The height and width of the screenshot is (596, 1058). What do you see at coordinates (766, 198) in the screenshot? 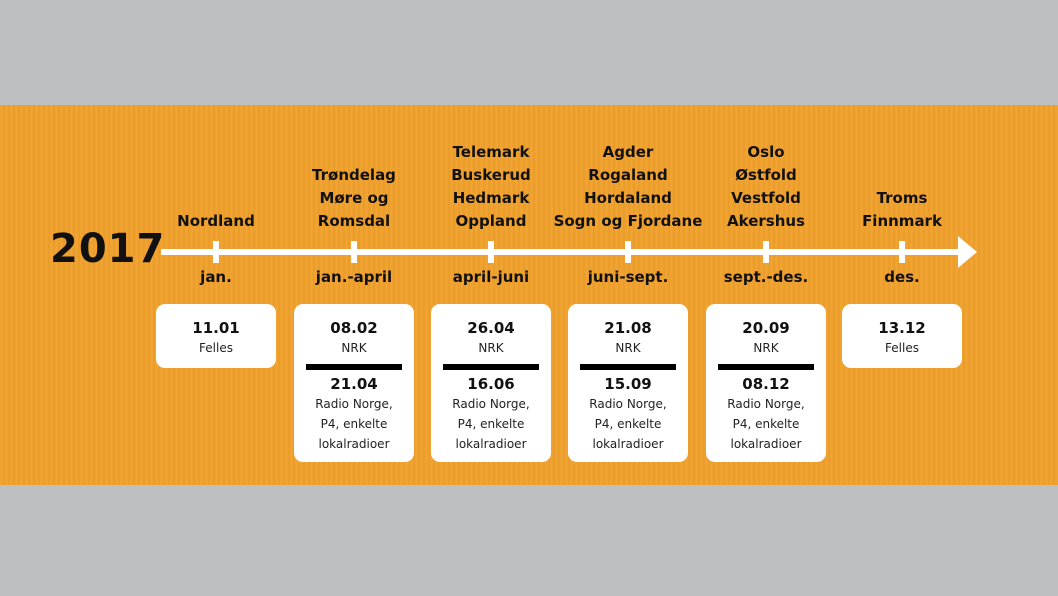
I see `region-name: Vestfold` at bounding box center [766, 198].